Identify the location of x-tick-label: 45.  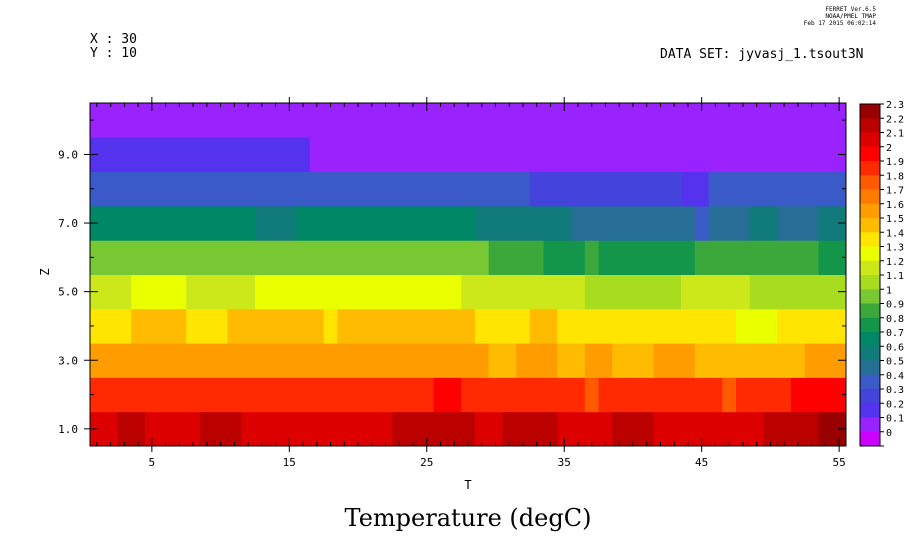
(701, 462).